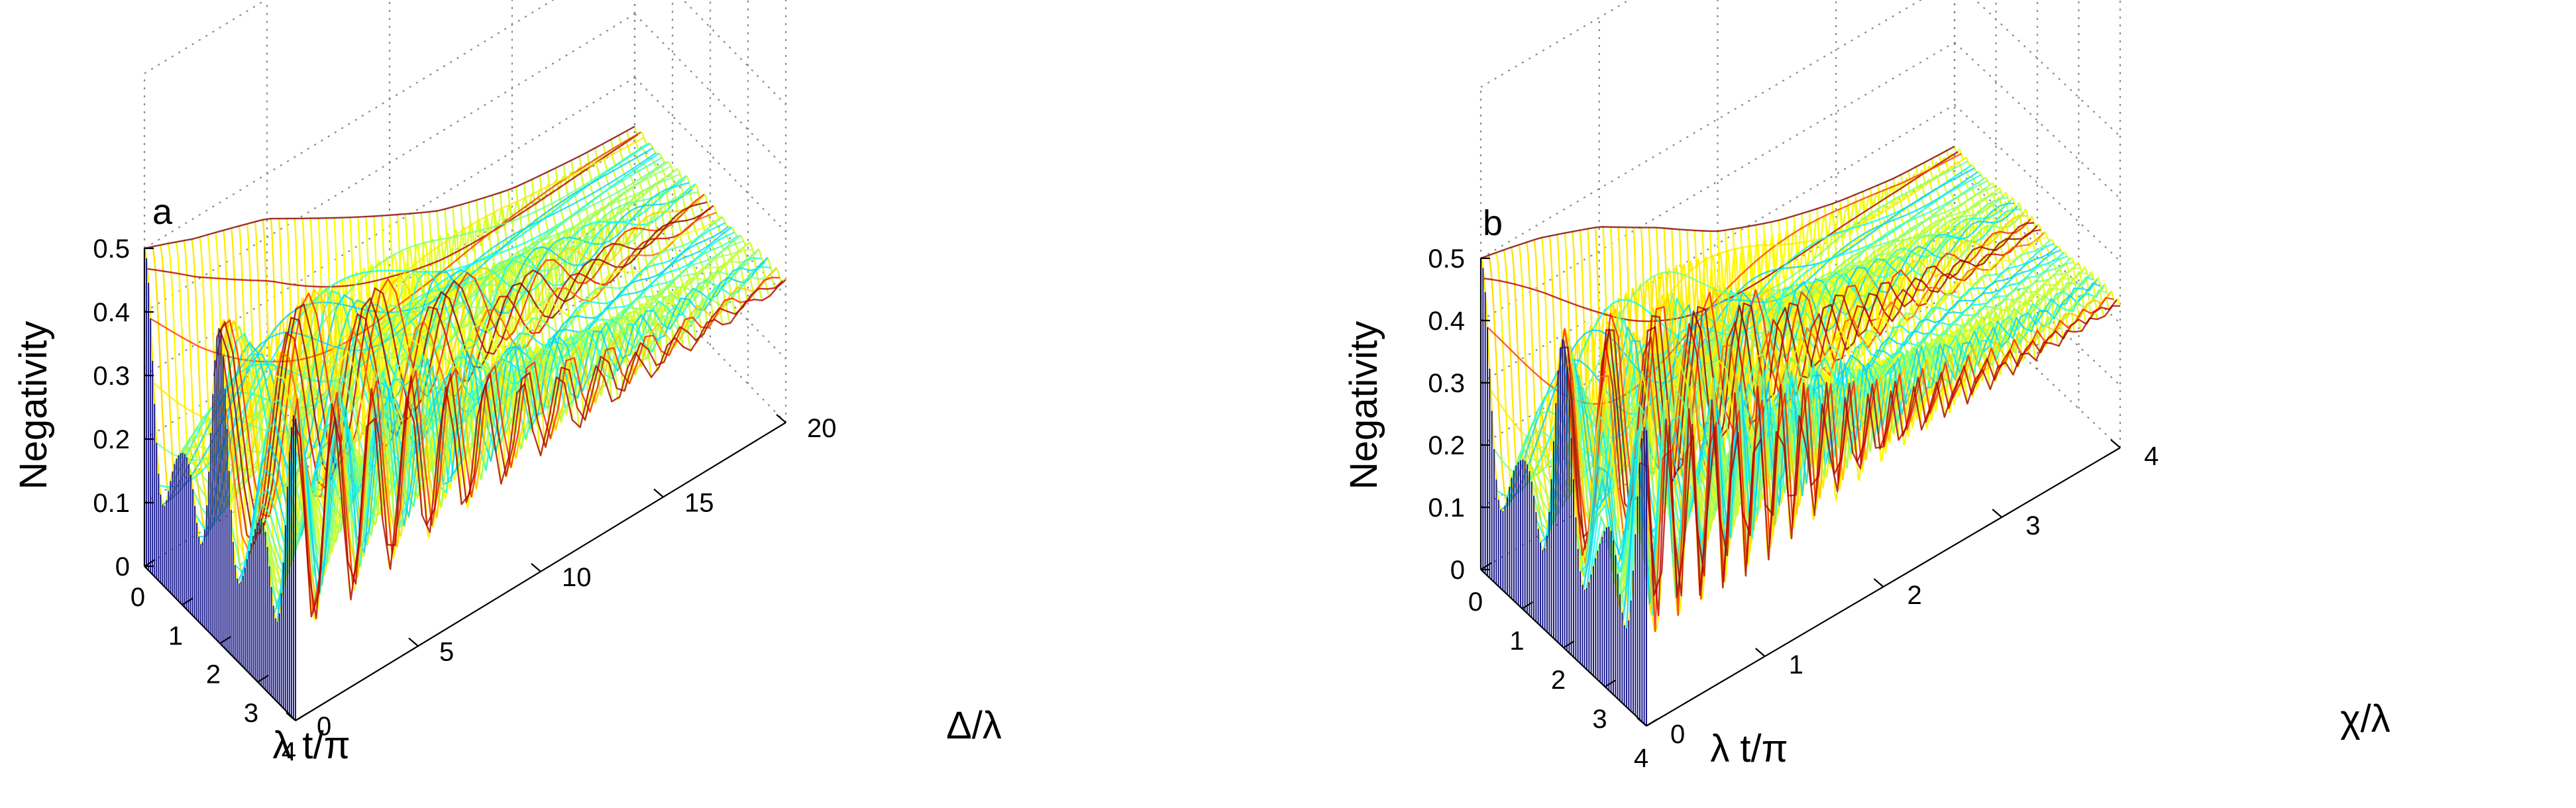 This screenshot has width=2576, height=808. What do you see at coordinates (974, 725) in the screenshot?
I see `panel-a-y-label: Δ/λ` at bounding box center [974, 725].